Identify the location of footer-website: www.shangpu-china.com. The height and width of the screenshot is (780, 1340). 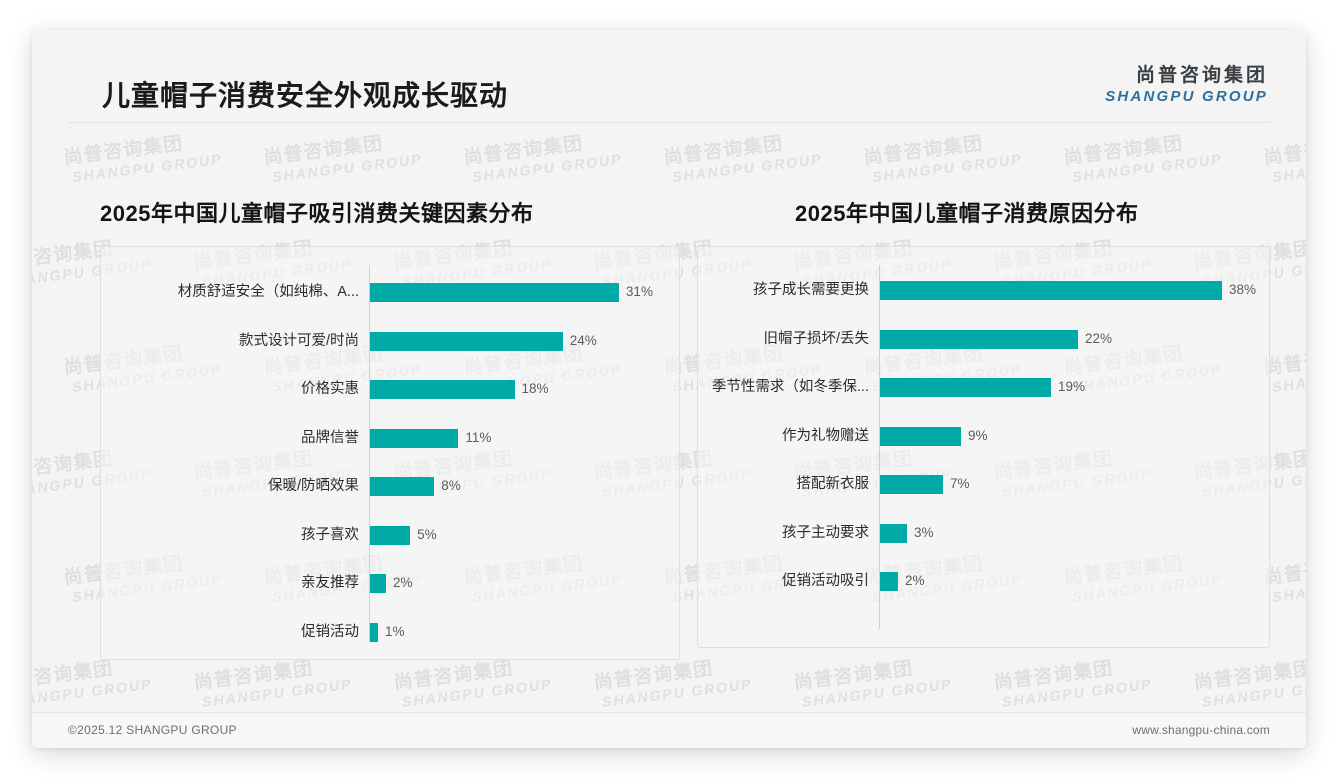
(1201, 730).